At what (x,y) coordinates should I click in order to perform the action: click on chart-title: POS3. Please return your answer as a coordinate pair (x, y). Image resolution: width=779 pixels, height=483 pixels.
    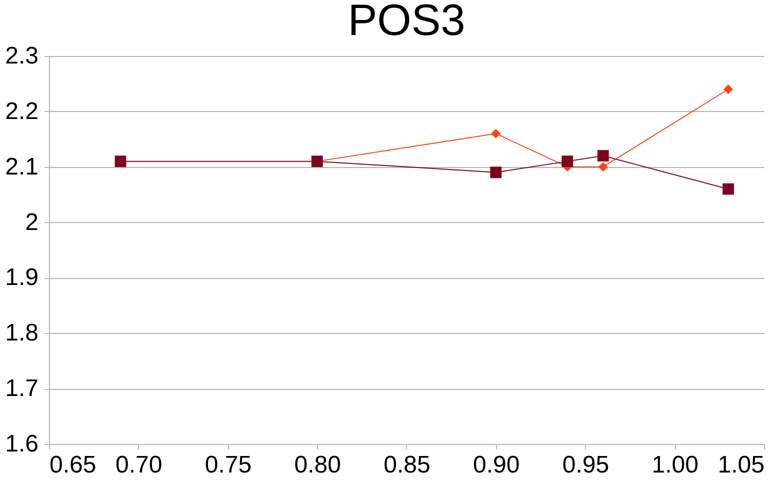
    Looking at the image, I should click on (407, 22).